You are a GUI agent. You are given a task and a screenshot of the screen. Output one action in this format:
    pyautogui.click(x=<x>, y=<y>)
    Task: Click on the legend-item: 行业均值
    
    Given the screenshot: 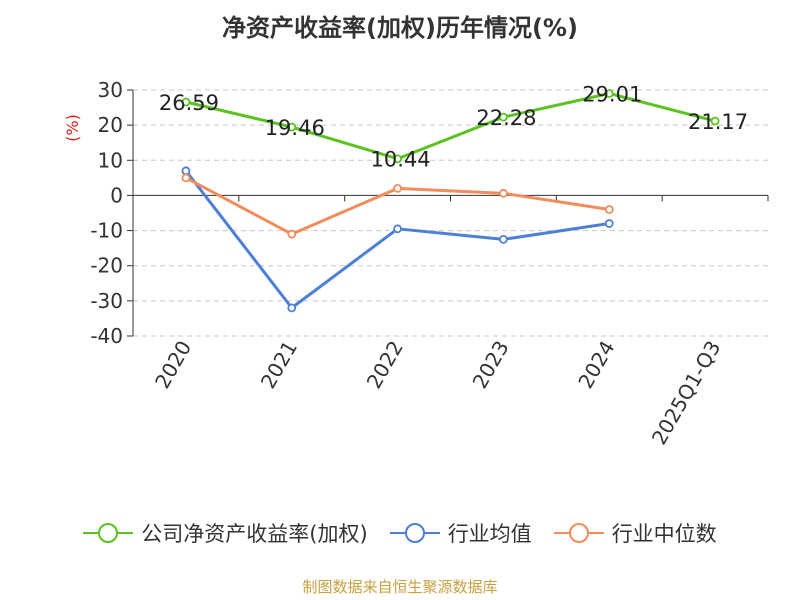 What is the action you would take?
    pyautogui.click(x=460, y=533)
    